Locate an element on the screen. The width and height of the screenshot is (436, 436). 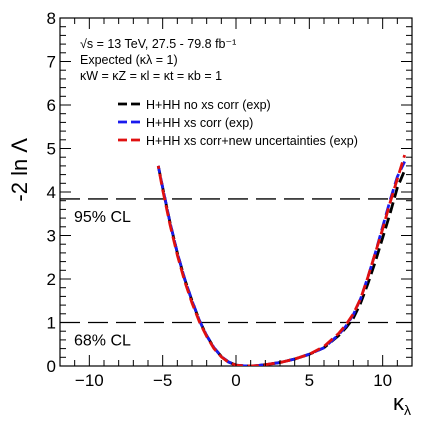
y-axis-title: -2 ln Λ is located at coordinates (19, 170).